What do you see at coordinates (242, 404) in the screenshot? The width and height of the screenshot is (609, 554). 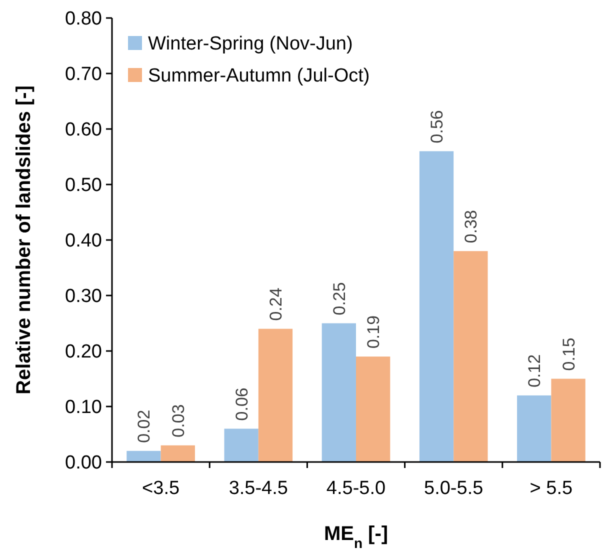 I see `data-label: 0.06` at bounding box center [242, 404].